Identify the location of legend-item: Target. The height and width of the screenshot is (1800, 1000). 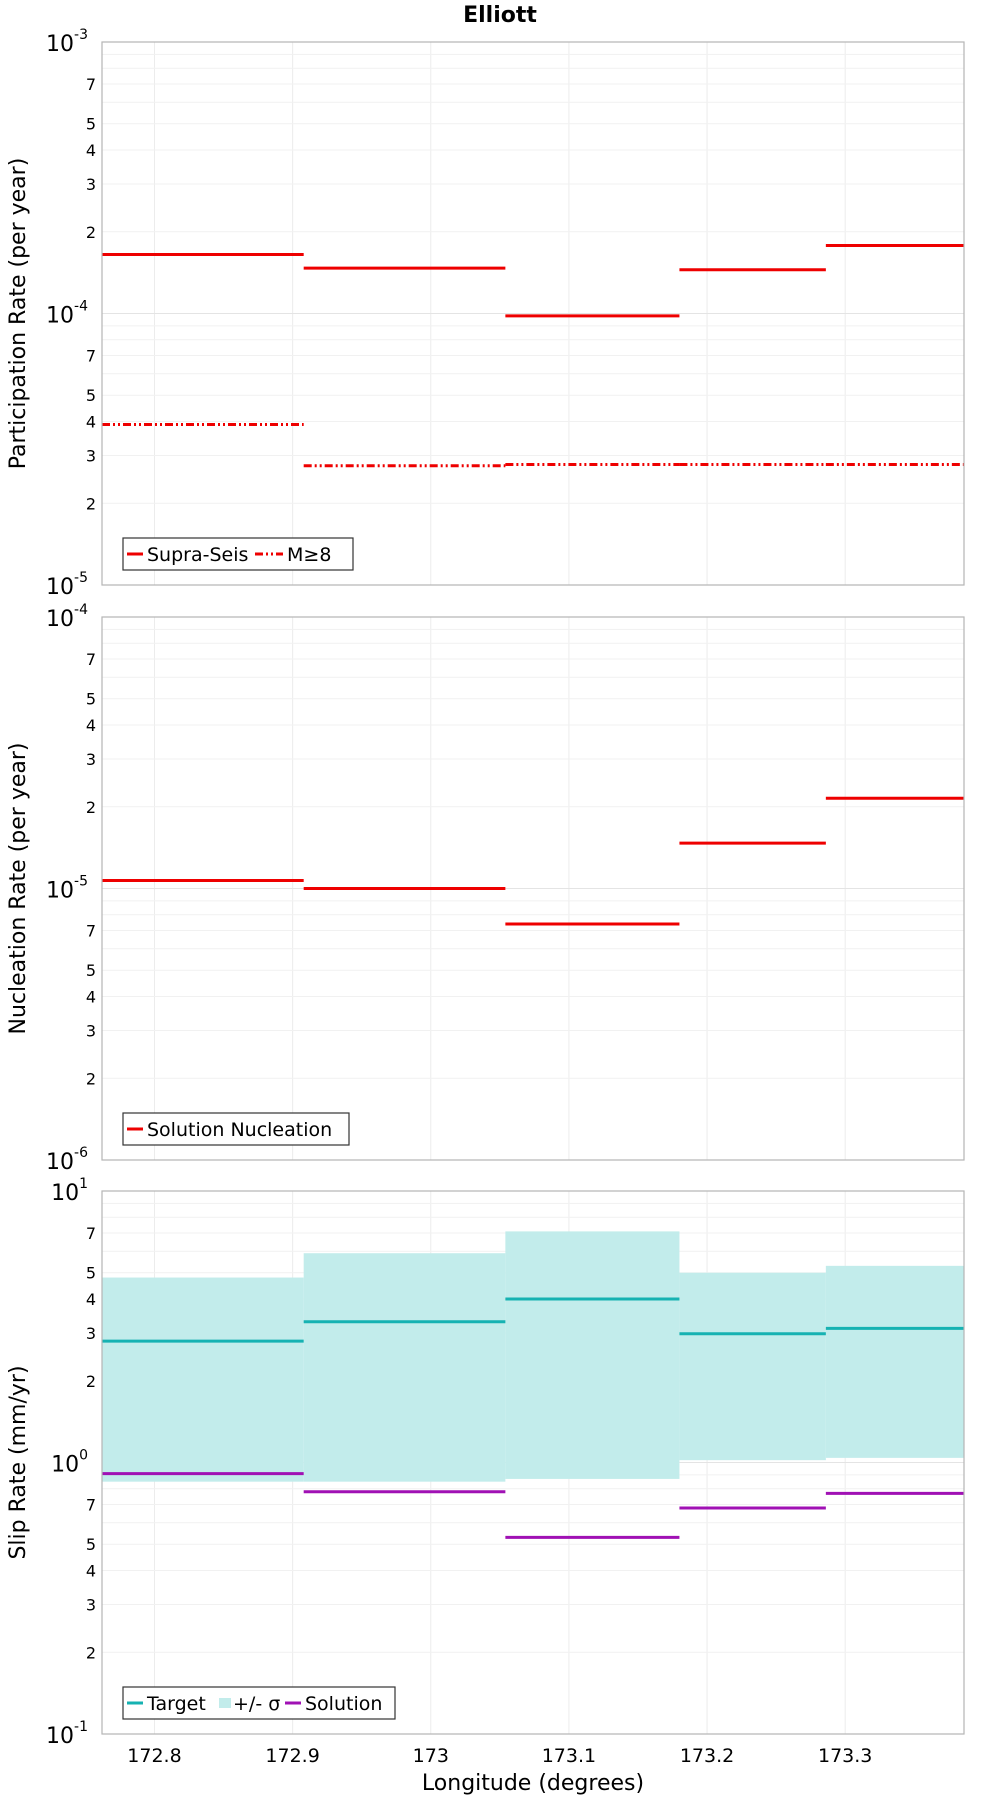
(166, 1704).